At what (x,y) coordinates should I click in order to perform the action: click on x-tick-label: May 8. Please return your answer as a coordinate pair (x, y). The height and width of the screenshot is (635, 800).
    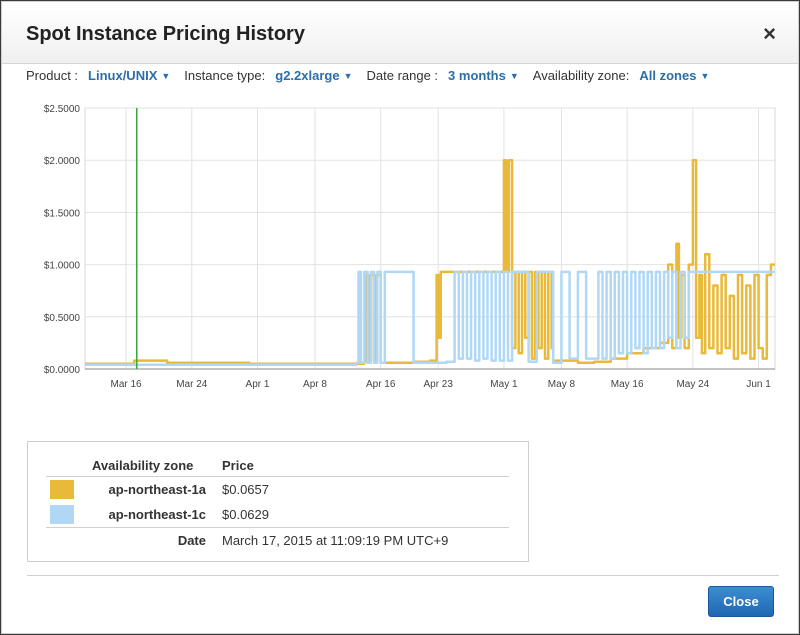
    Looking at the image, I should click on (562, 384).